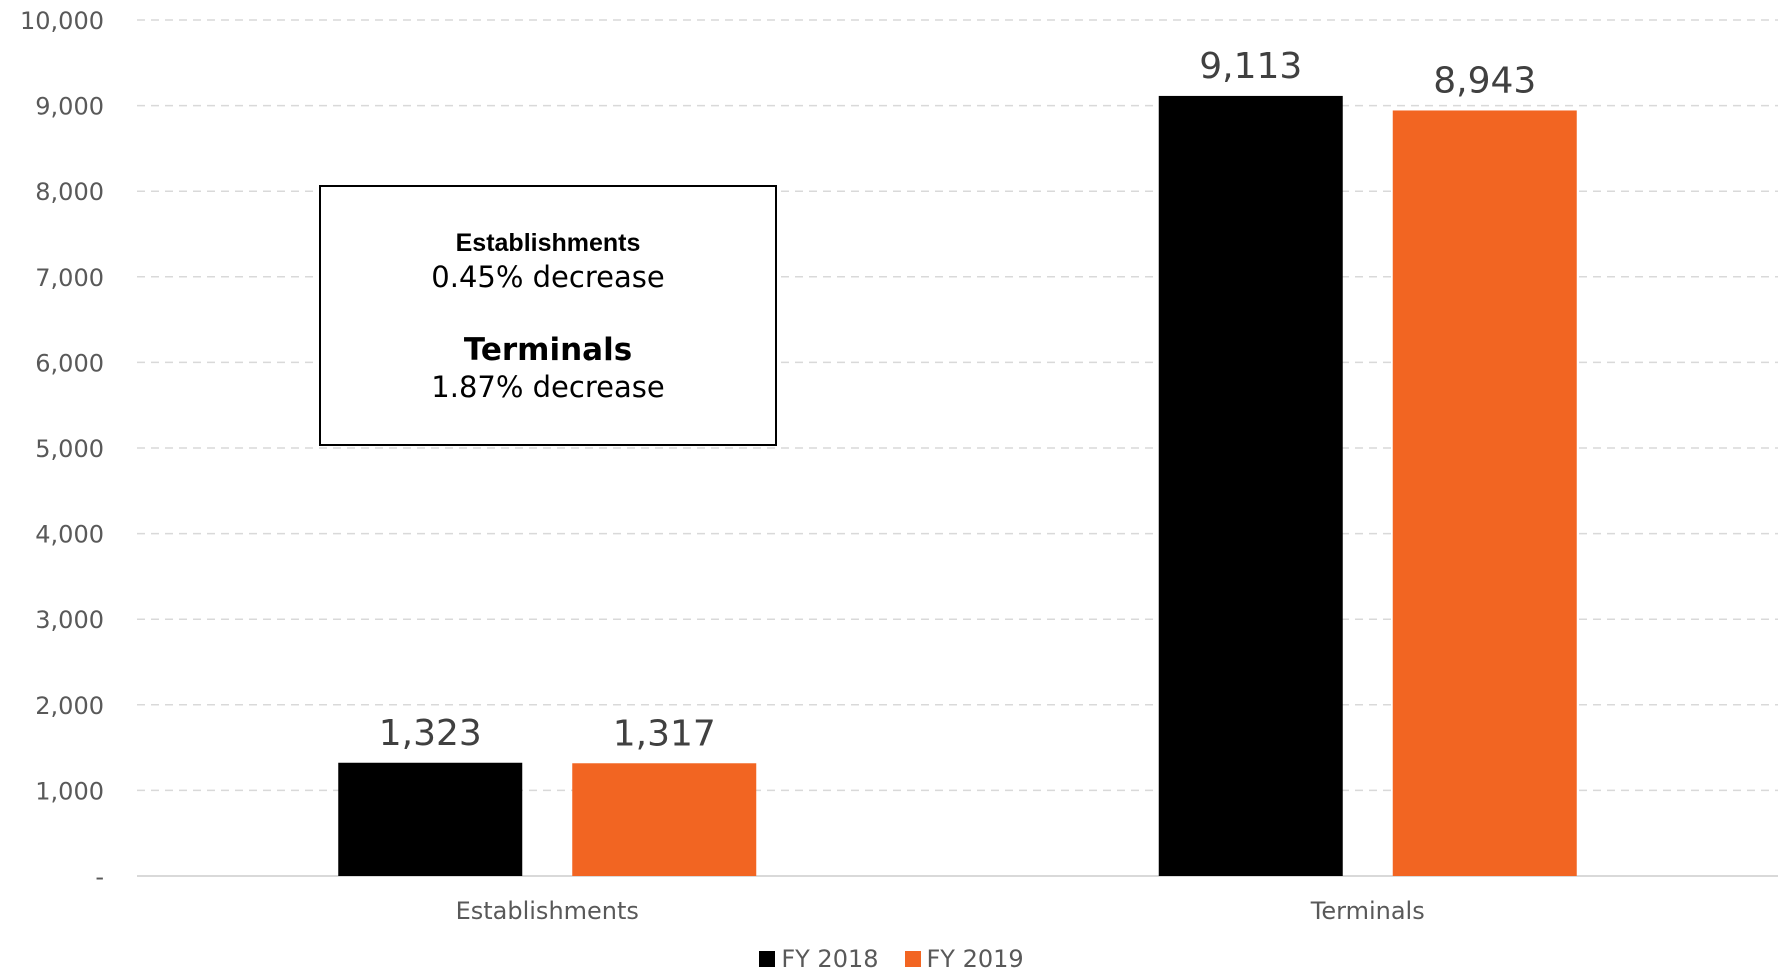 This screenshot has width=1783, height=980. Describe the element at coordinates (1250, 486) in the screenshot. I see `bar-fy-2018-terminals` at that location.